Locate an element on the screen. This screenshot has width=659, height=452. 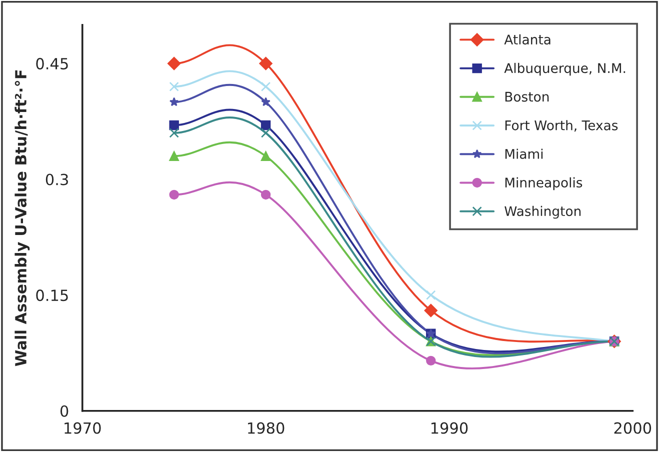
x-tick-label: 2000 is located at coordinates (633, 428).